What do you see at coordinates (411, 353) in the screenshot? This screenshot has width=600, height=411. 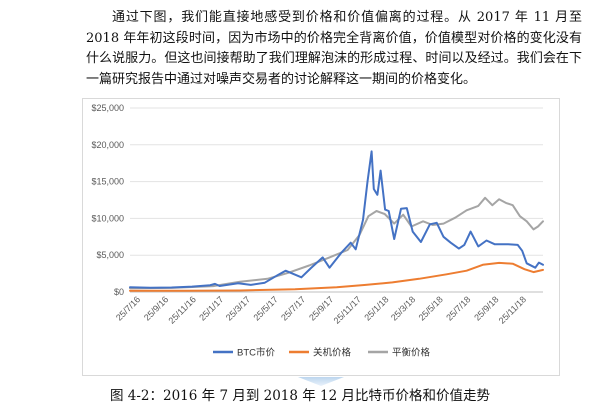 I see `legend-label-2: 平衡价格` at bounding box center [411, 353].